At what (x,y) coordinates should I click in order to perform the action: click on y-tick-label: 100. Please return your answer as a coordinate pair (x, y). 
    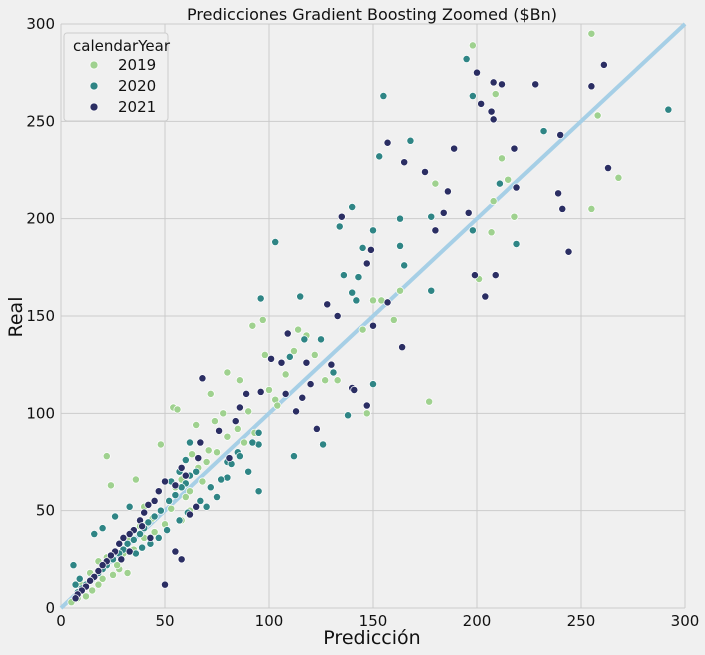
    Looking at the image, I should click on (40, 413).